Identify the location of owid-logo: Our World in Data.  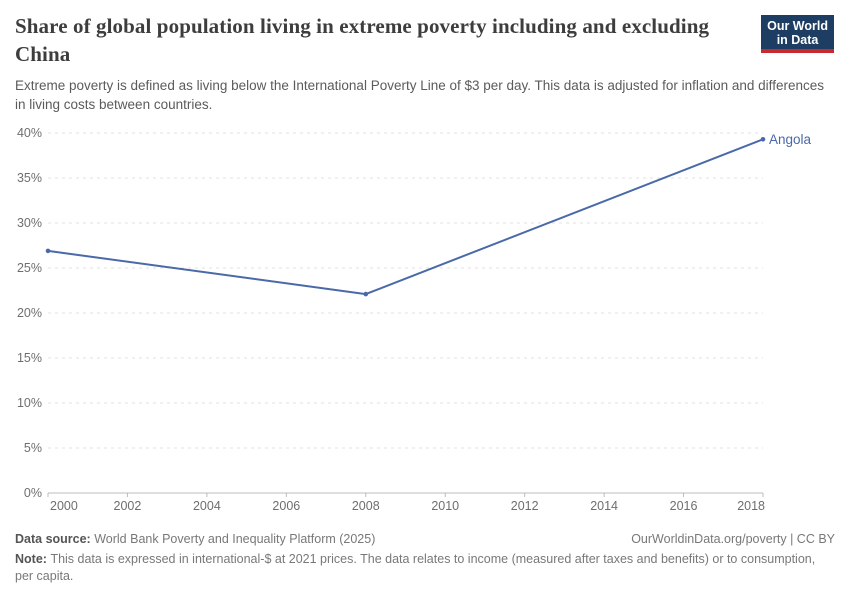
(797, 34).